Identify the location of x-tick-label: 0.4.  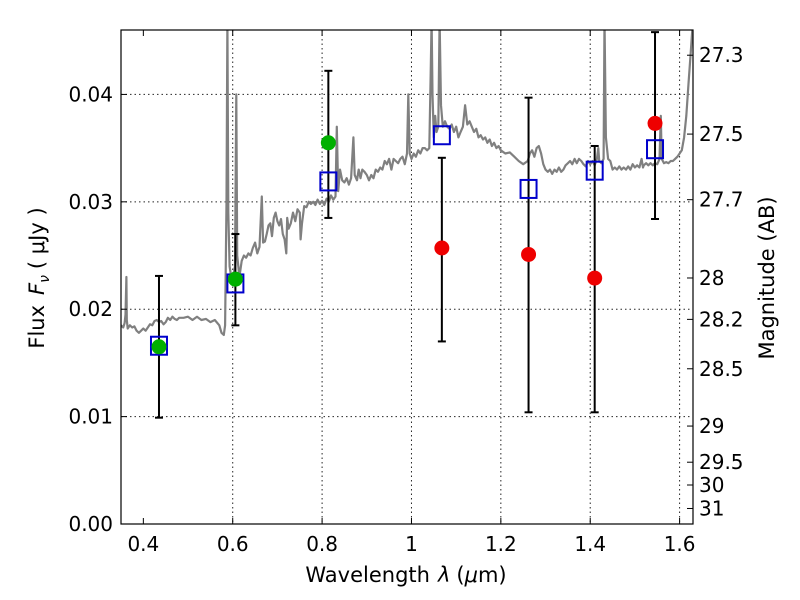
(143, 544).